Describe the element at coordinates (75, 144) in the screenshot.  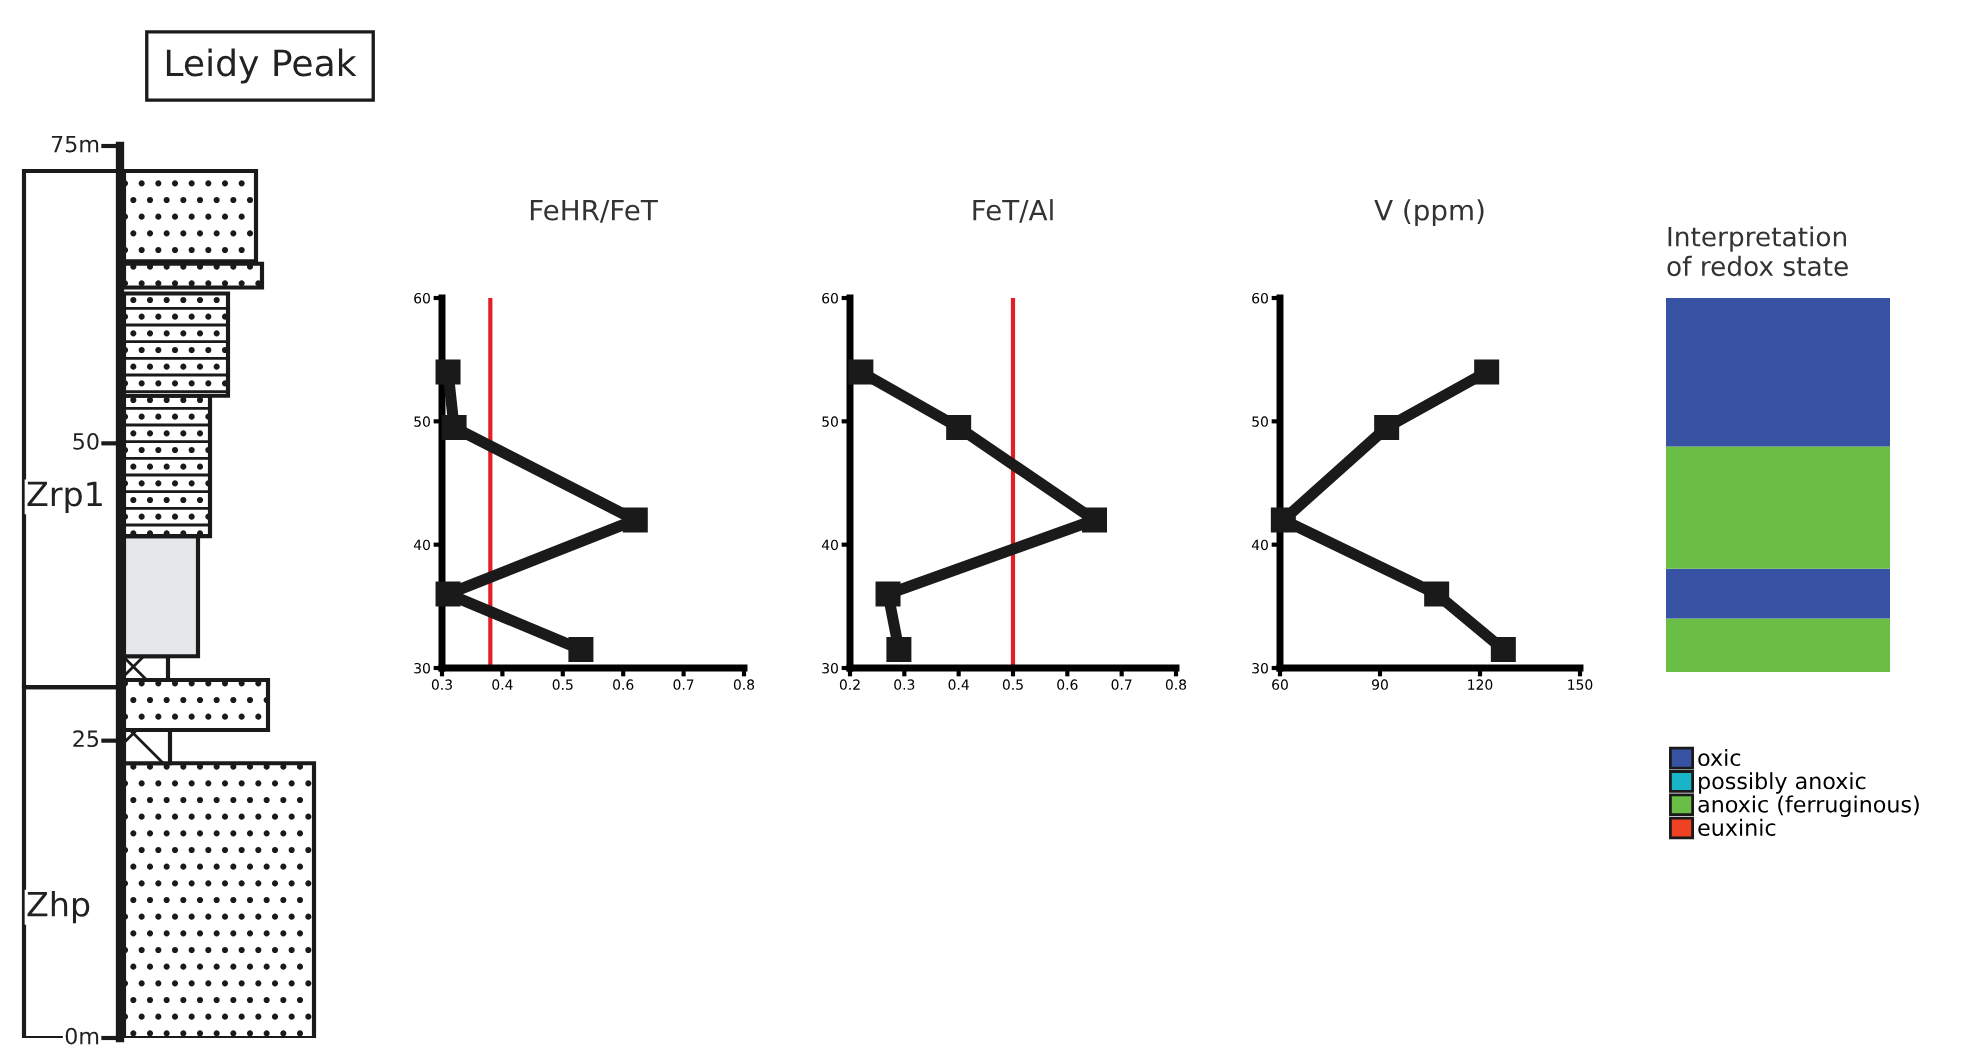
I see `text: 75m` at that location.